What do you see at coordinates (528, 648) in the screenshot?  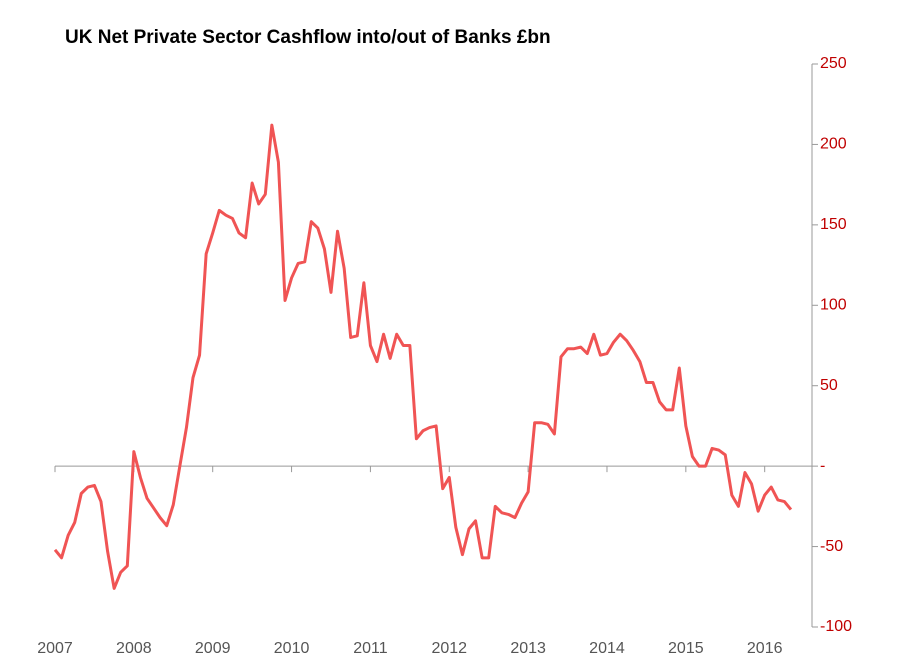 I see `x-tick-label: 2013` at bounding box center [528, 648].